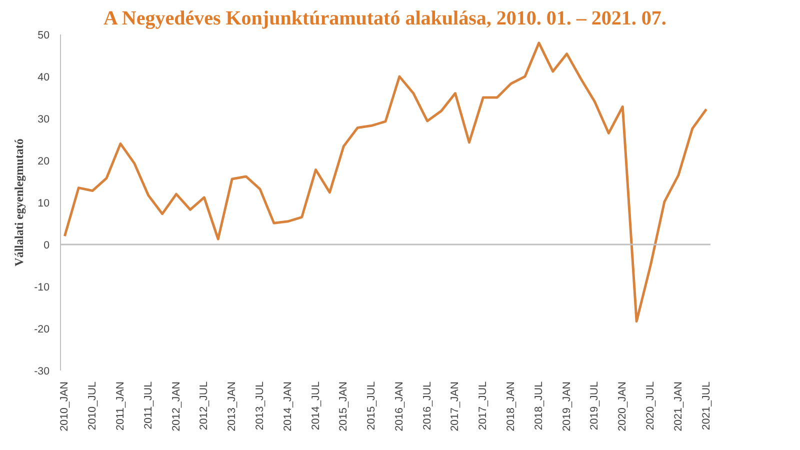 Image resolution: width=800 pixels, height=450 pixels. Describe the element at coordinates (42, 288) in the screenshot. I see `y-tick-label: -10` at that location.